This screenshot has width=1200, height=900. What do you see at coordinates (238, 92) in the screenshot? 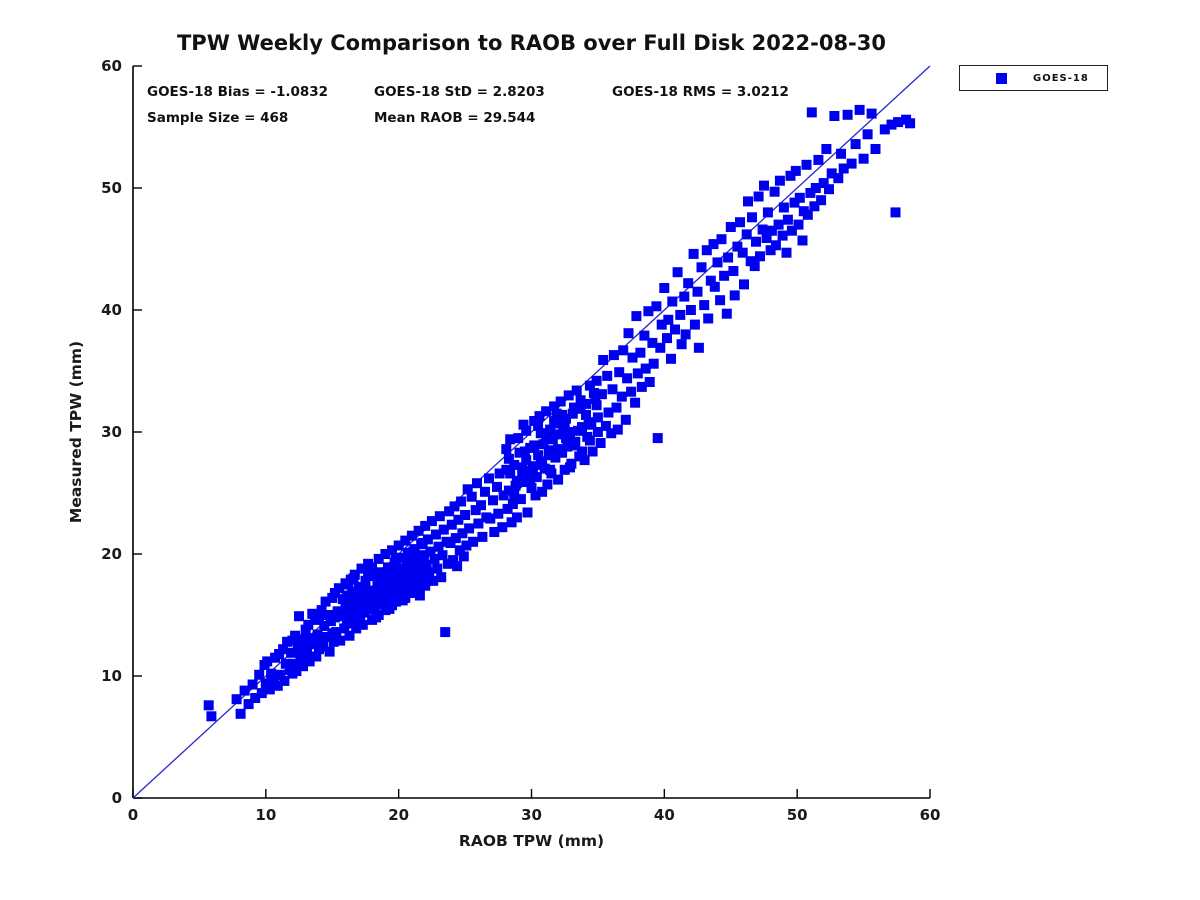
I see `stat-bias: GOES-18 Bias = -1.0832` at bounding box center [238, 92].